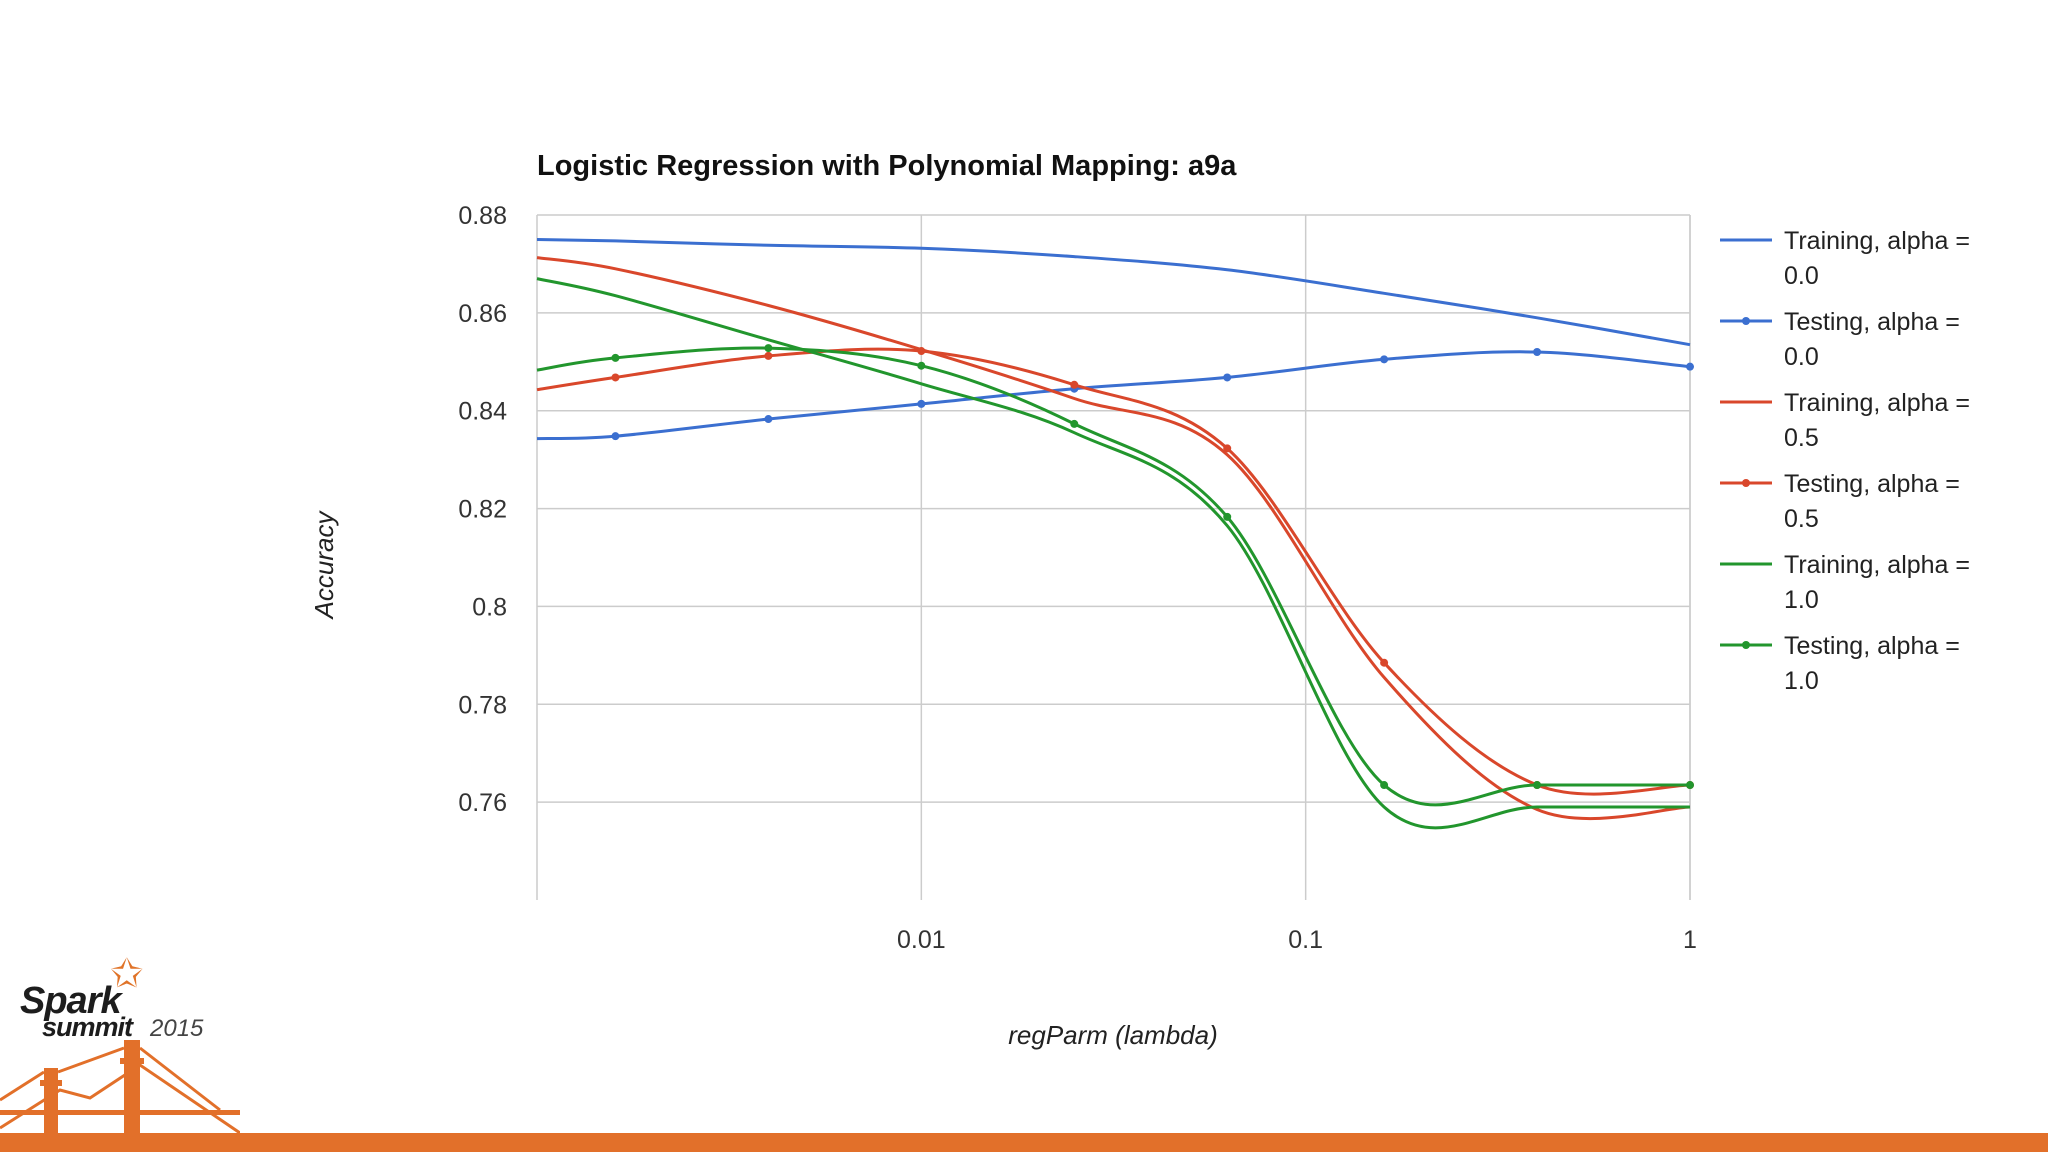  What do you see at coordinates (1840, 501) in the screenshot?
I see `legend-item: Testing, alpha = 0.5` at bounding box center [1840, 501].